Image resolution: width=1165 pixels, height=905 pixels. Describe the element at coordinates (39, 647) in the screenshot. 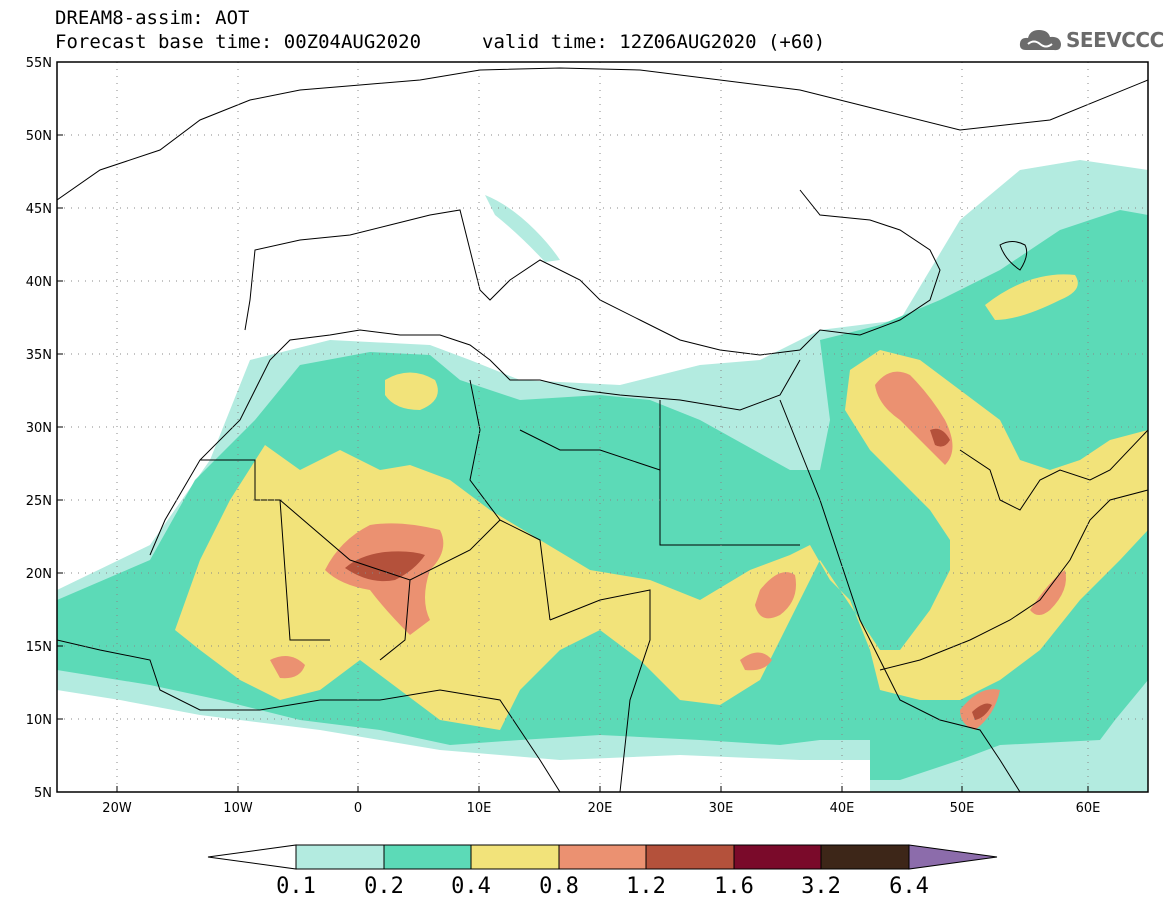

I see `lat-tick-label: 15N` at that location.